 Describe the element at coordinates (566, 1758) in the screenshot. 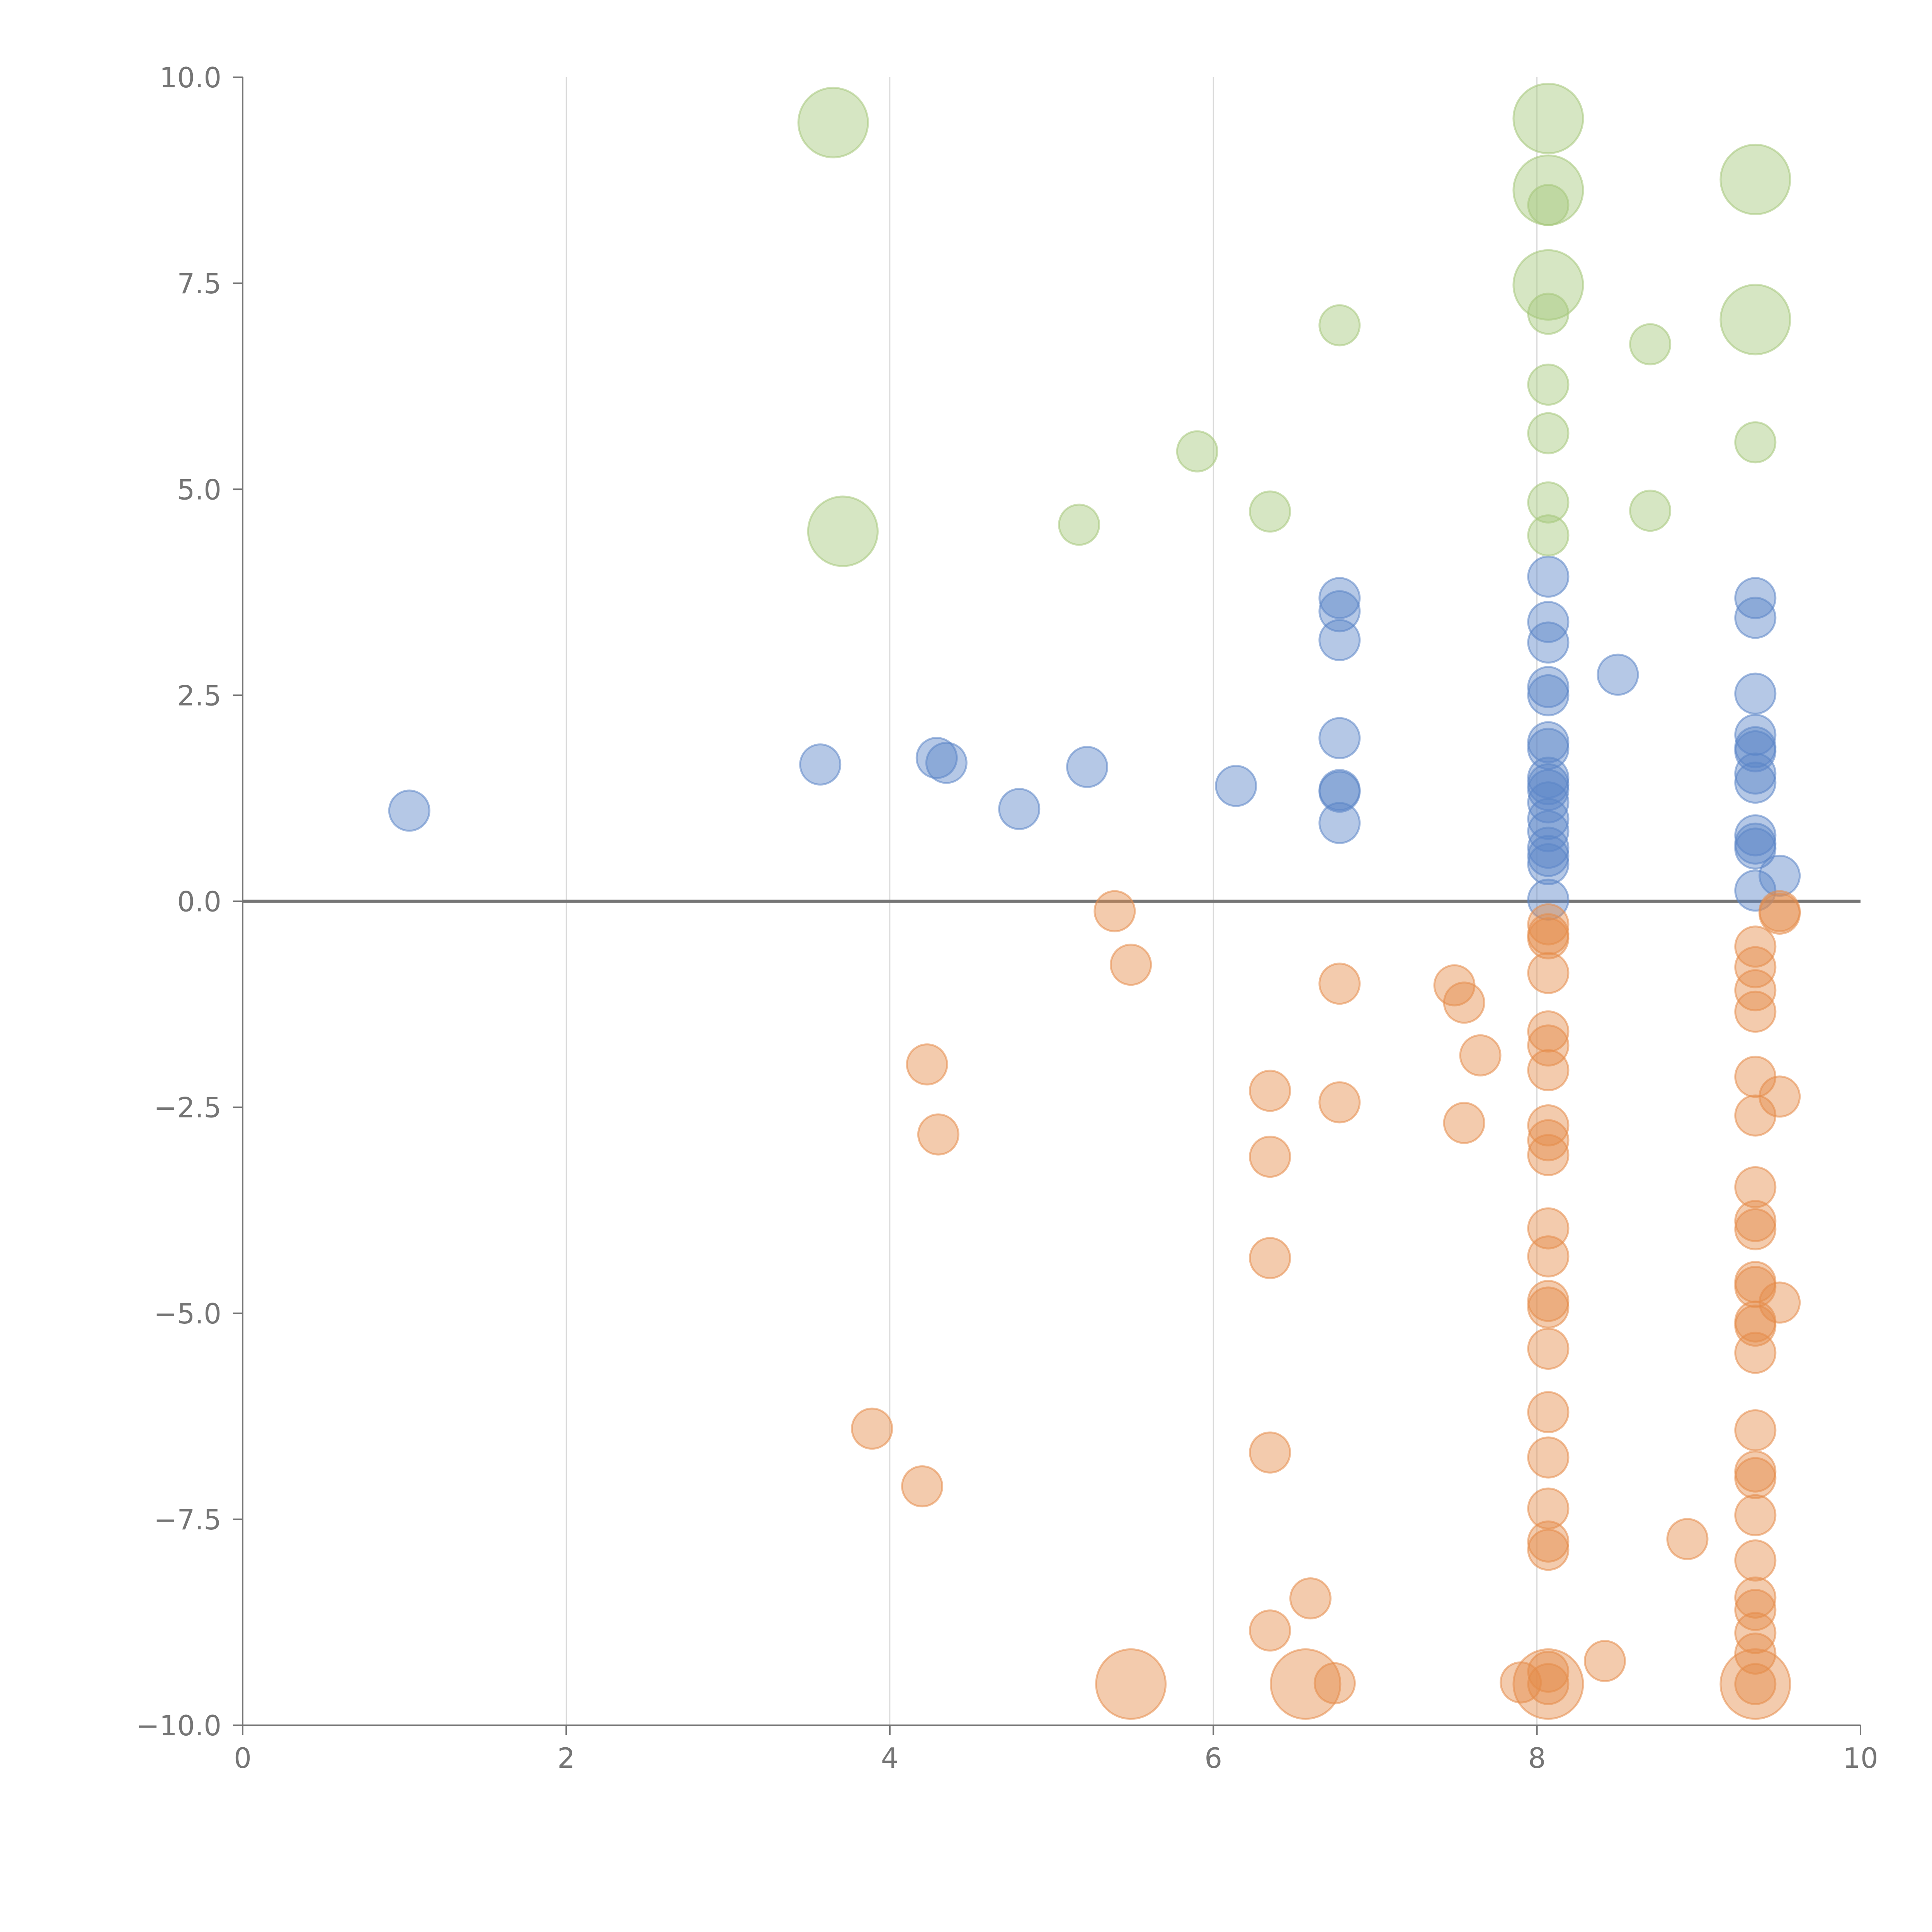

I see `x-tick-label-1: 2` at that location.